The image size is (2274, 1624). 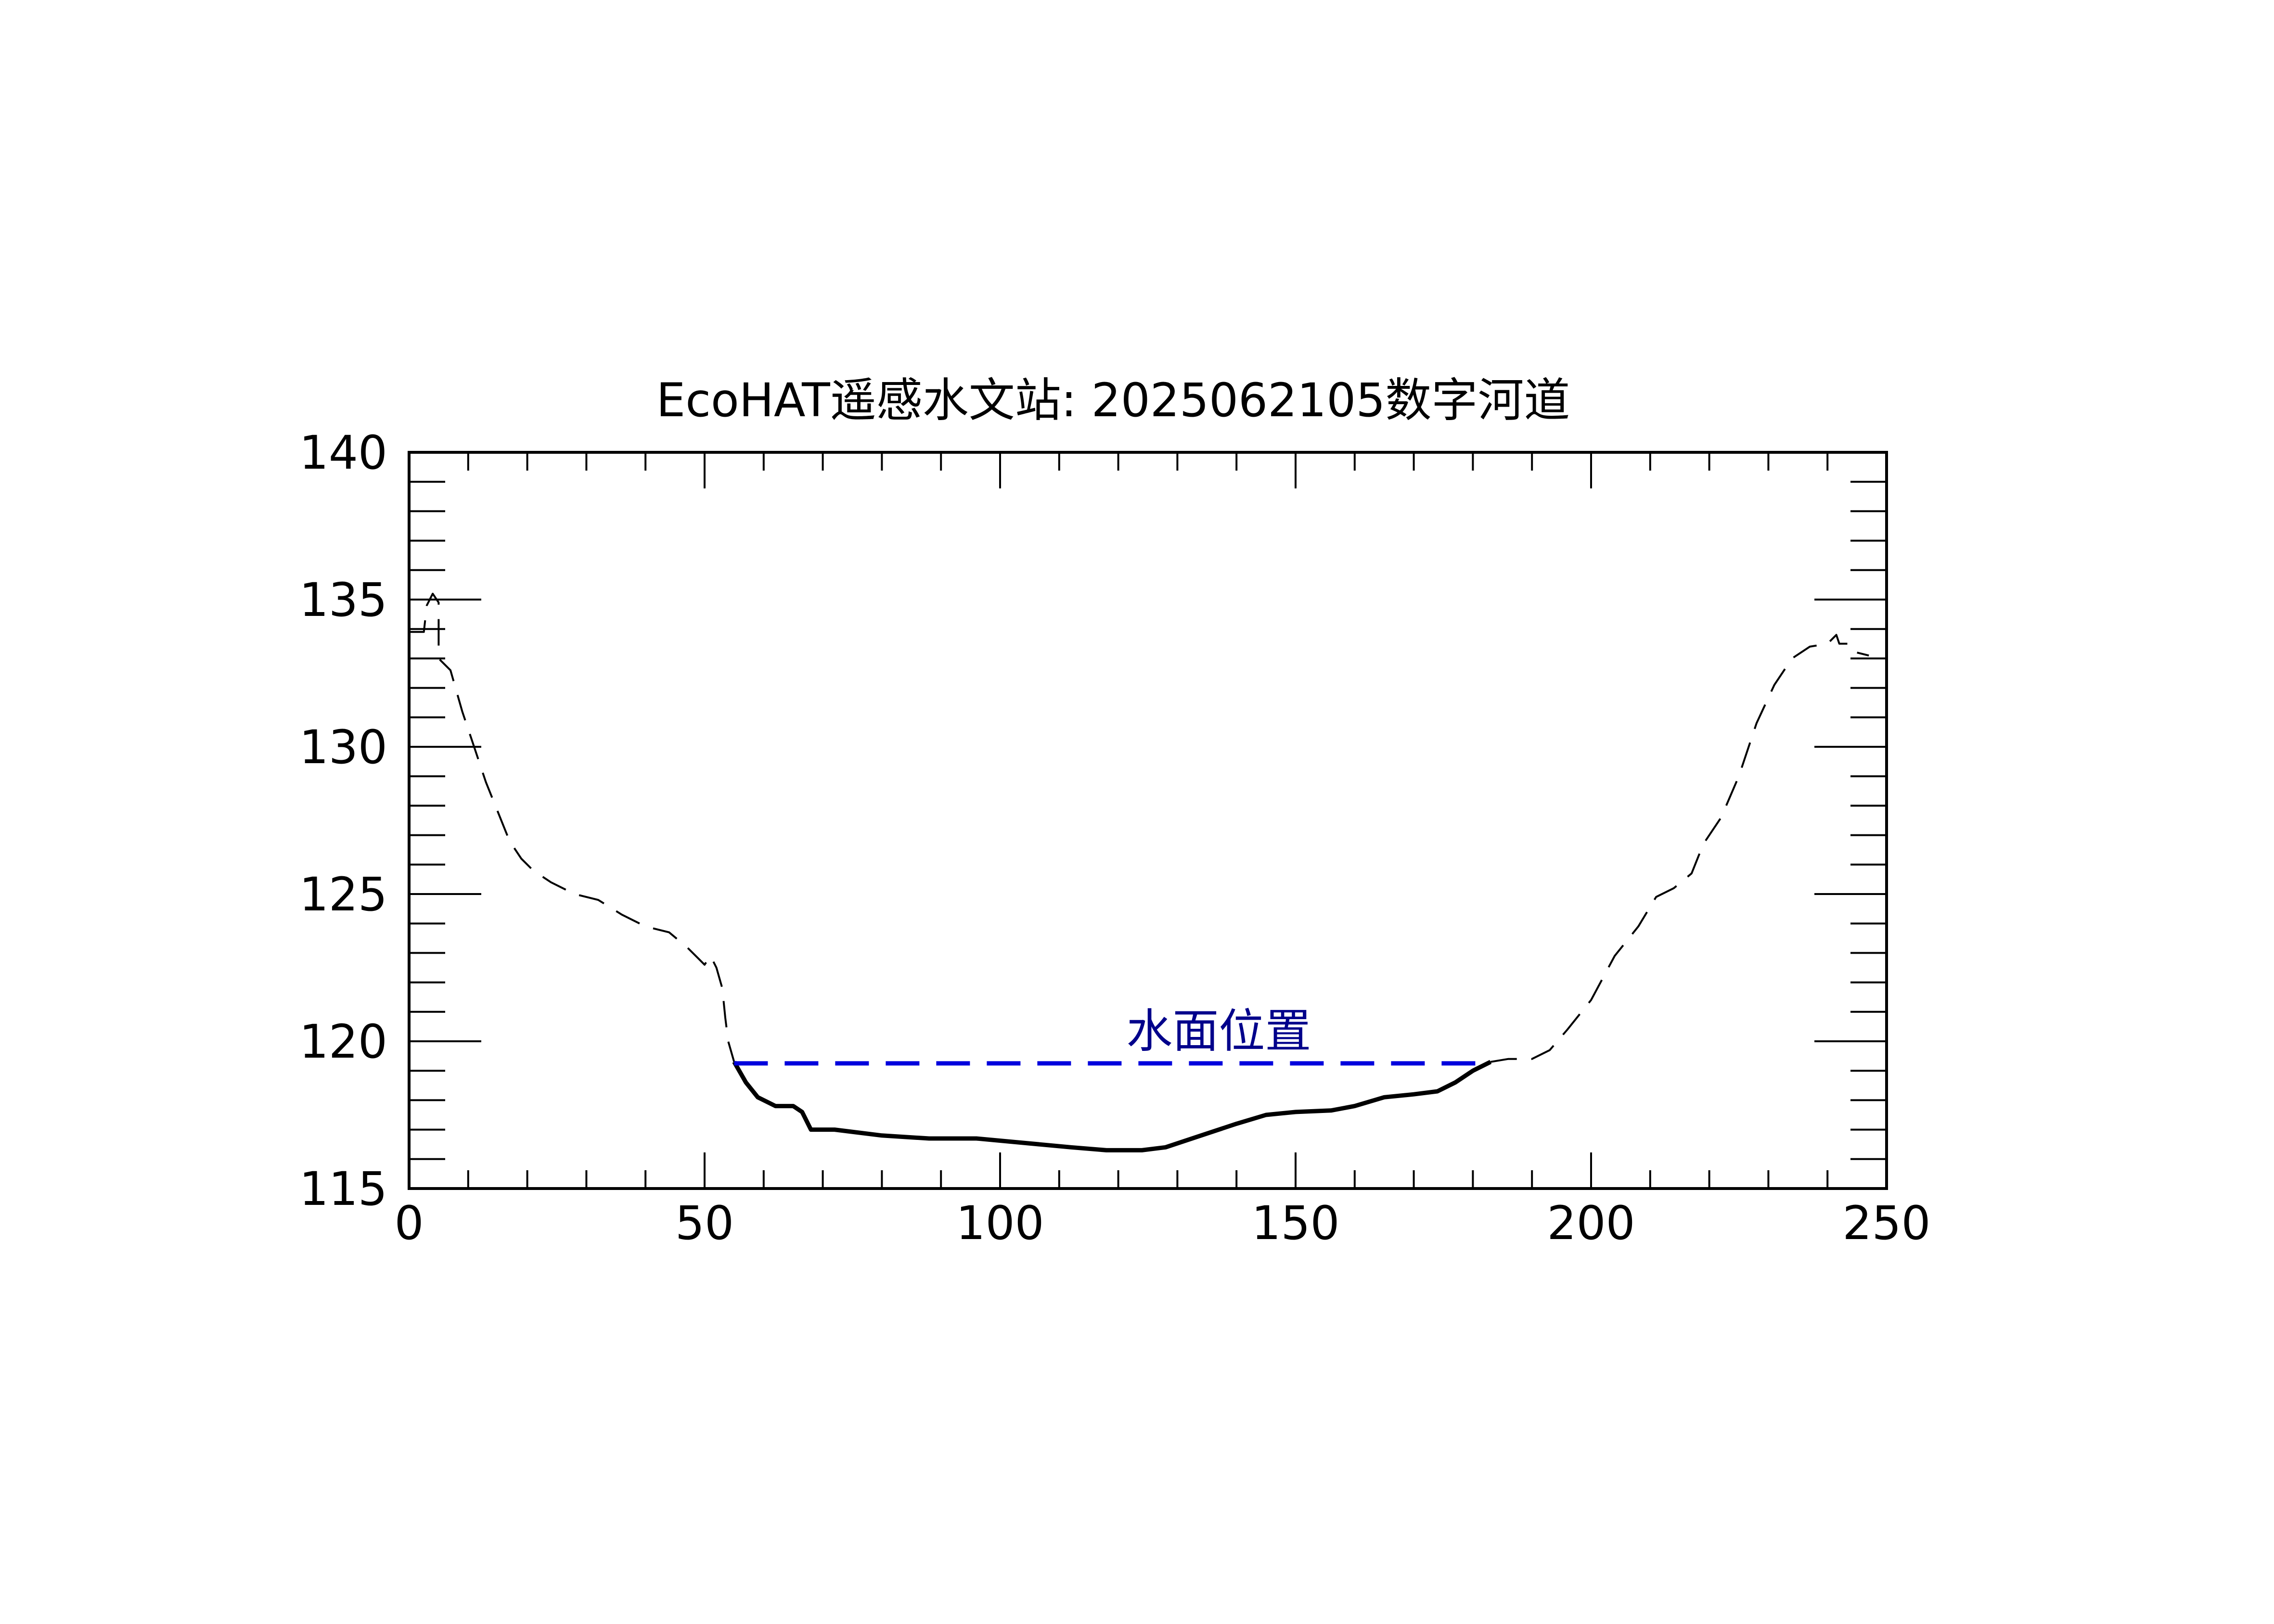 I want to click on y-tick-label: 115, so click(x=343, y=1189).